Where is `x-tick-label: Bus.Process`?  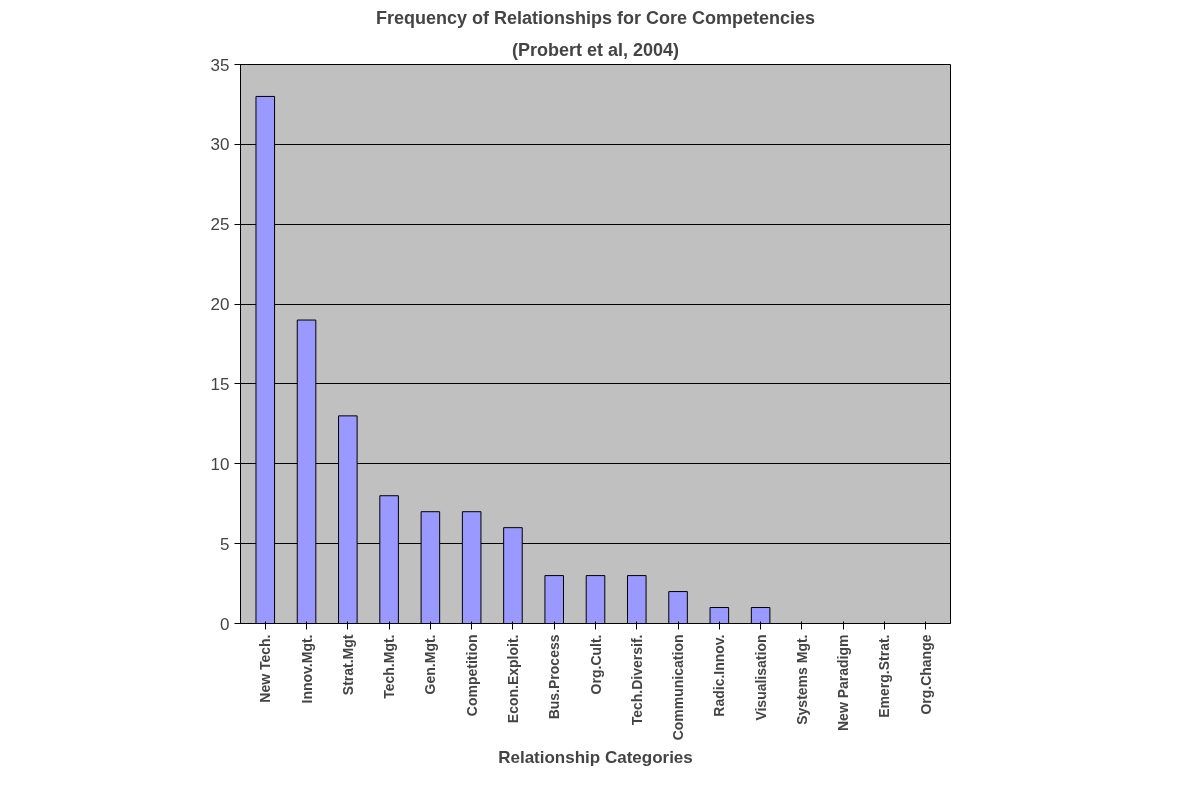
x-tick-label: Bus.Process is located at coordinates (554, 677).